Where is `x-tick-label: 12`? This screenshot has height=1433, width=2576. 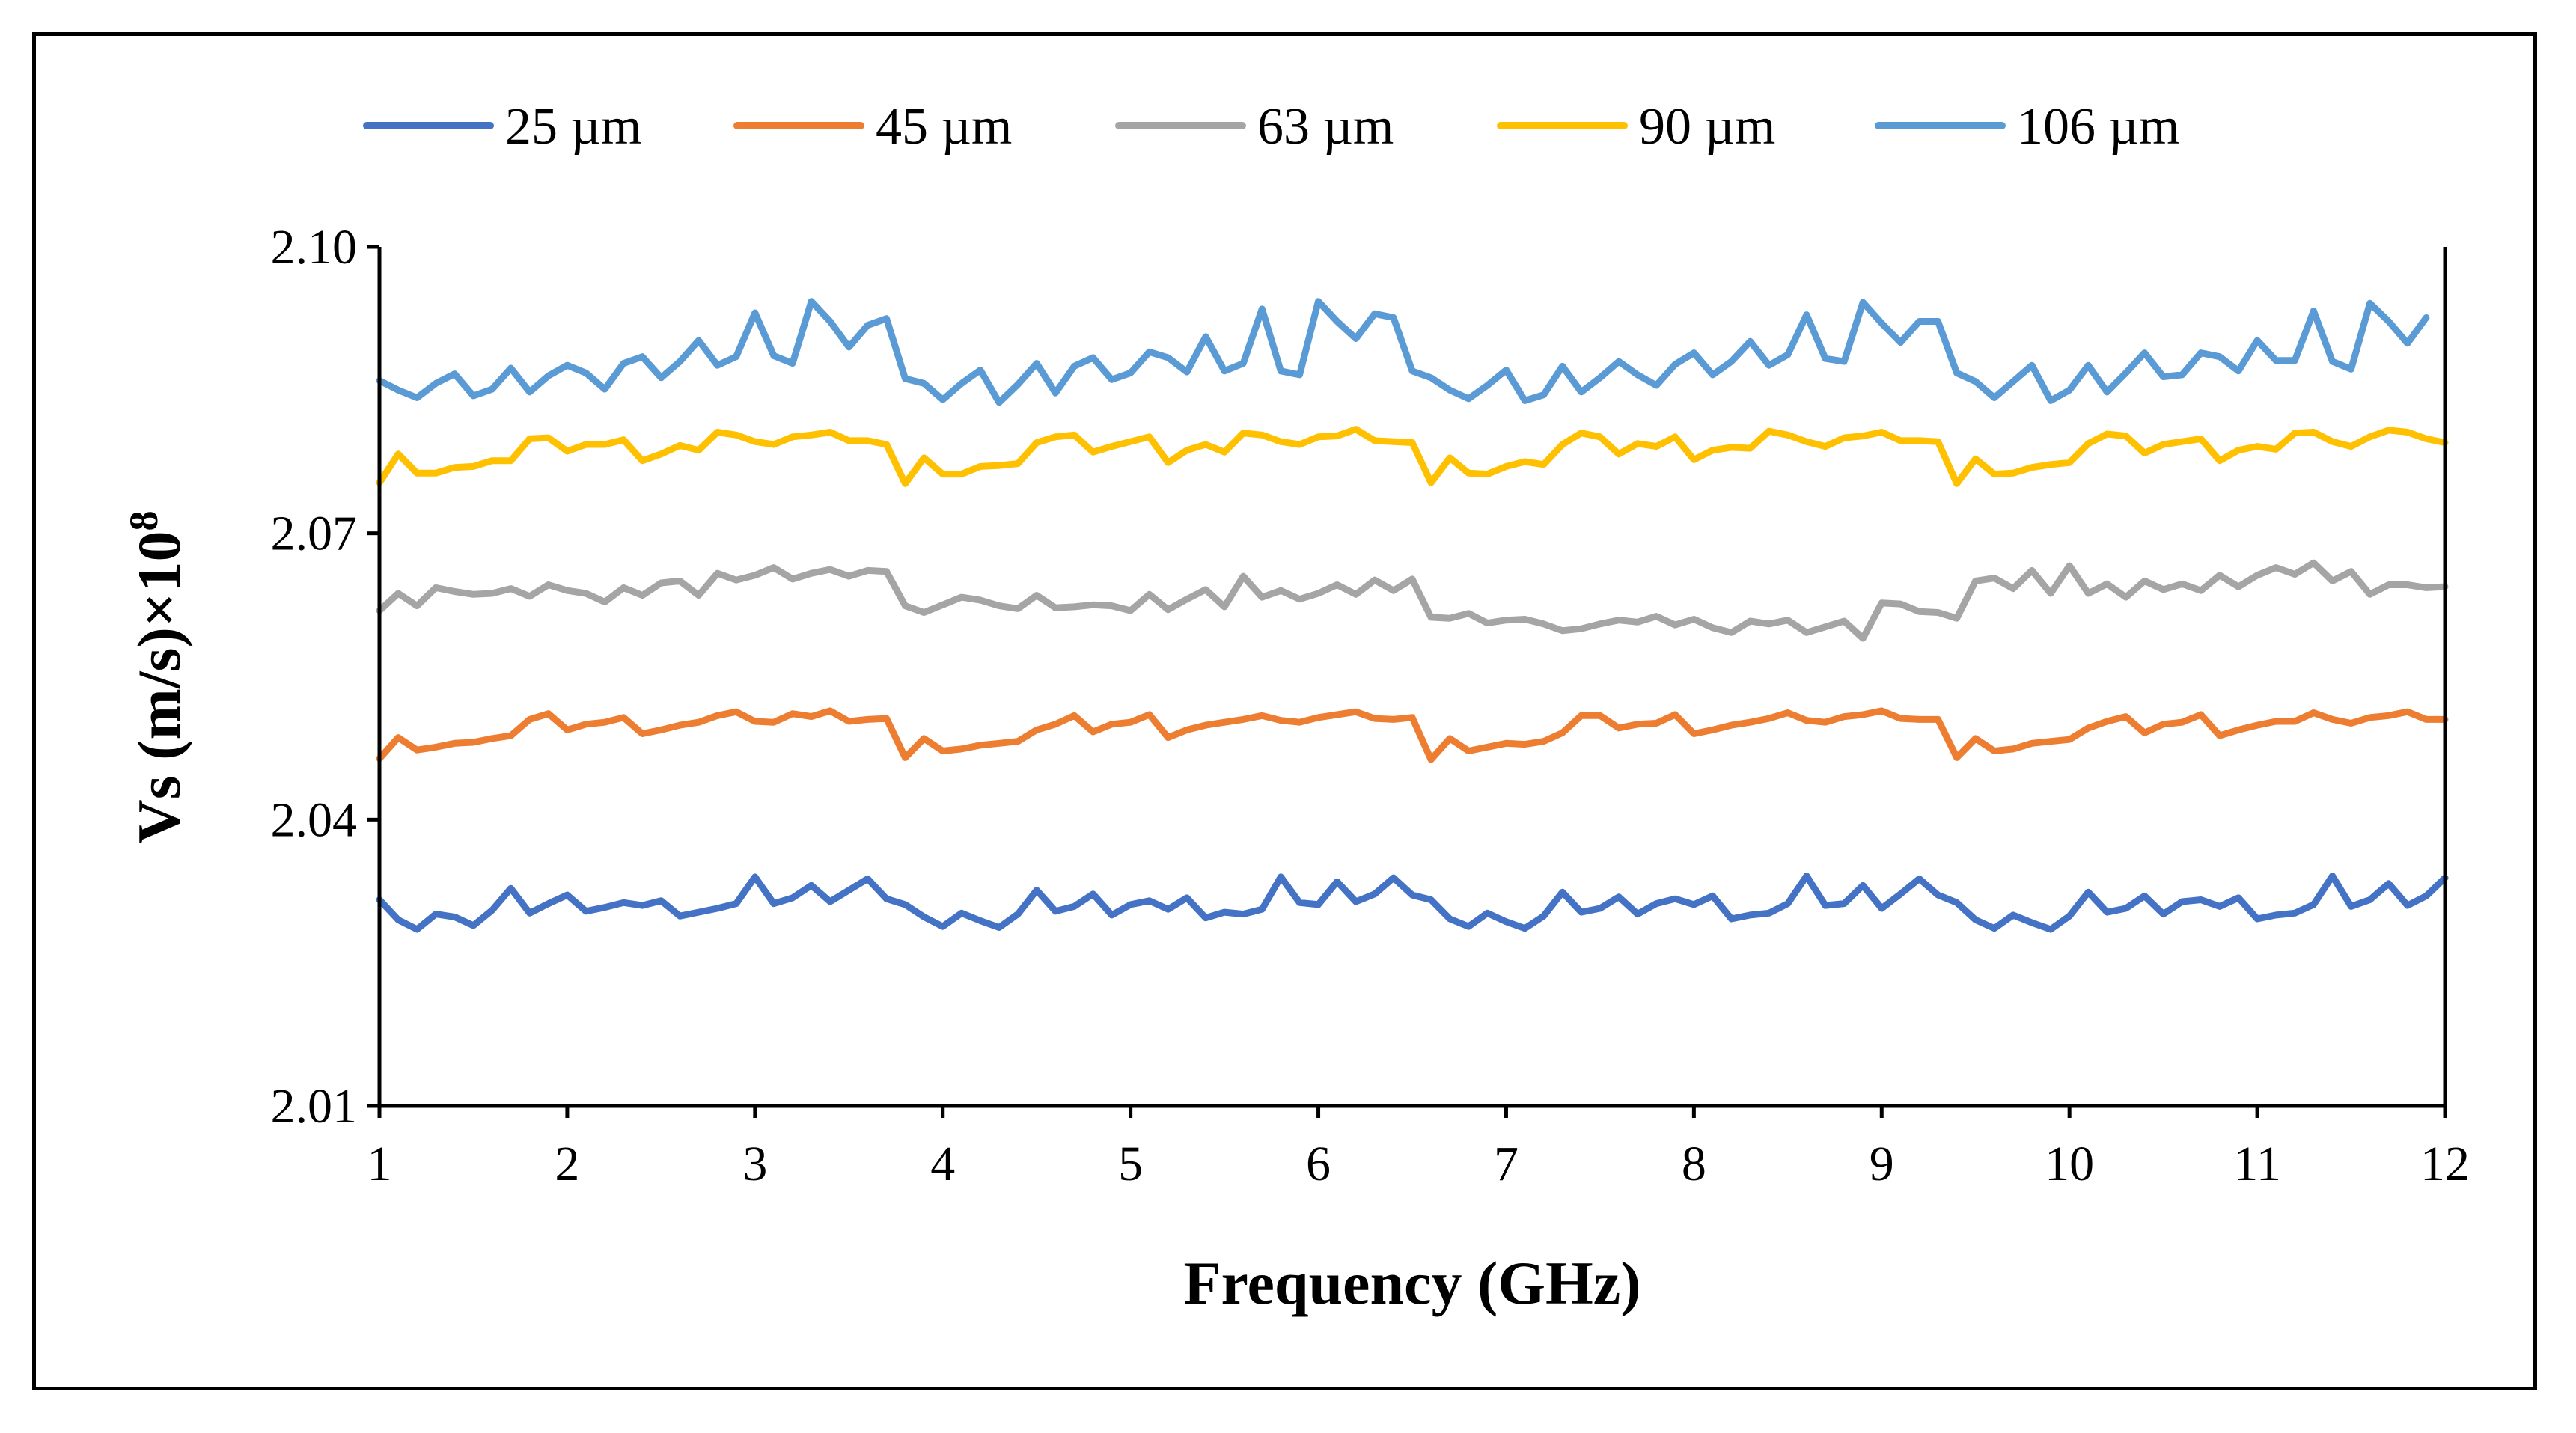
x-tick-label: 12 is located at coordinates (2445, 1164).